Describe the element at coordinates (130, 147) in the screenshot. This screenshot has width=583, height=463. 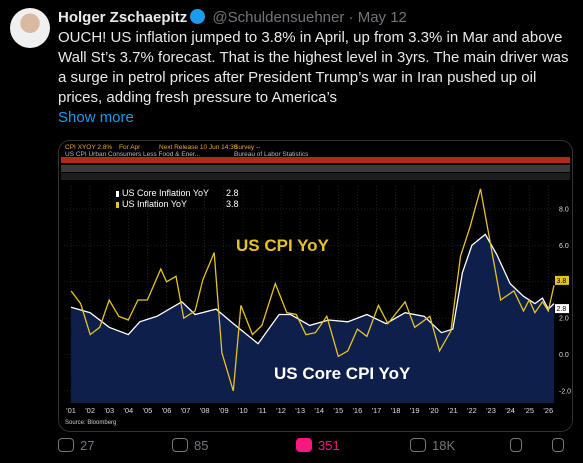
I see `terminal-header: For Apr` at that location.